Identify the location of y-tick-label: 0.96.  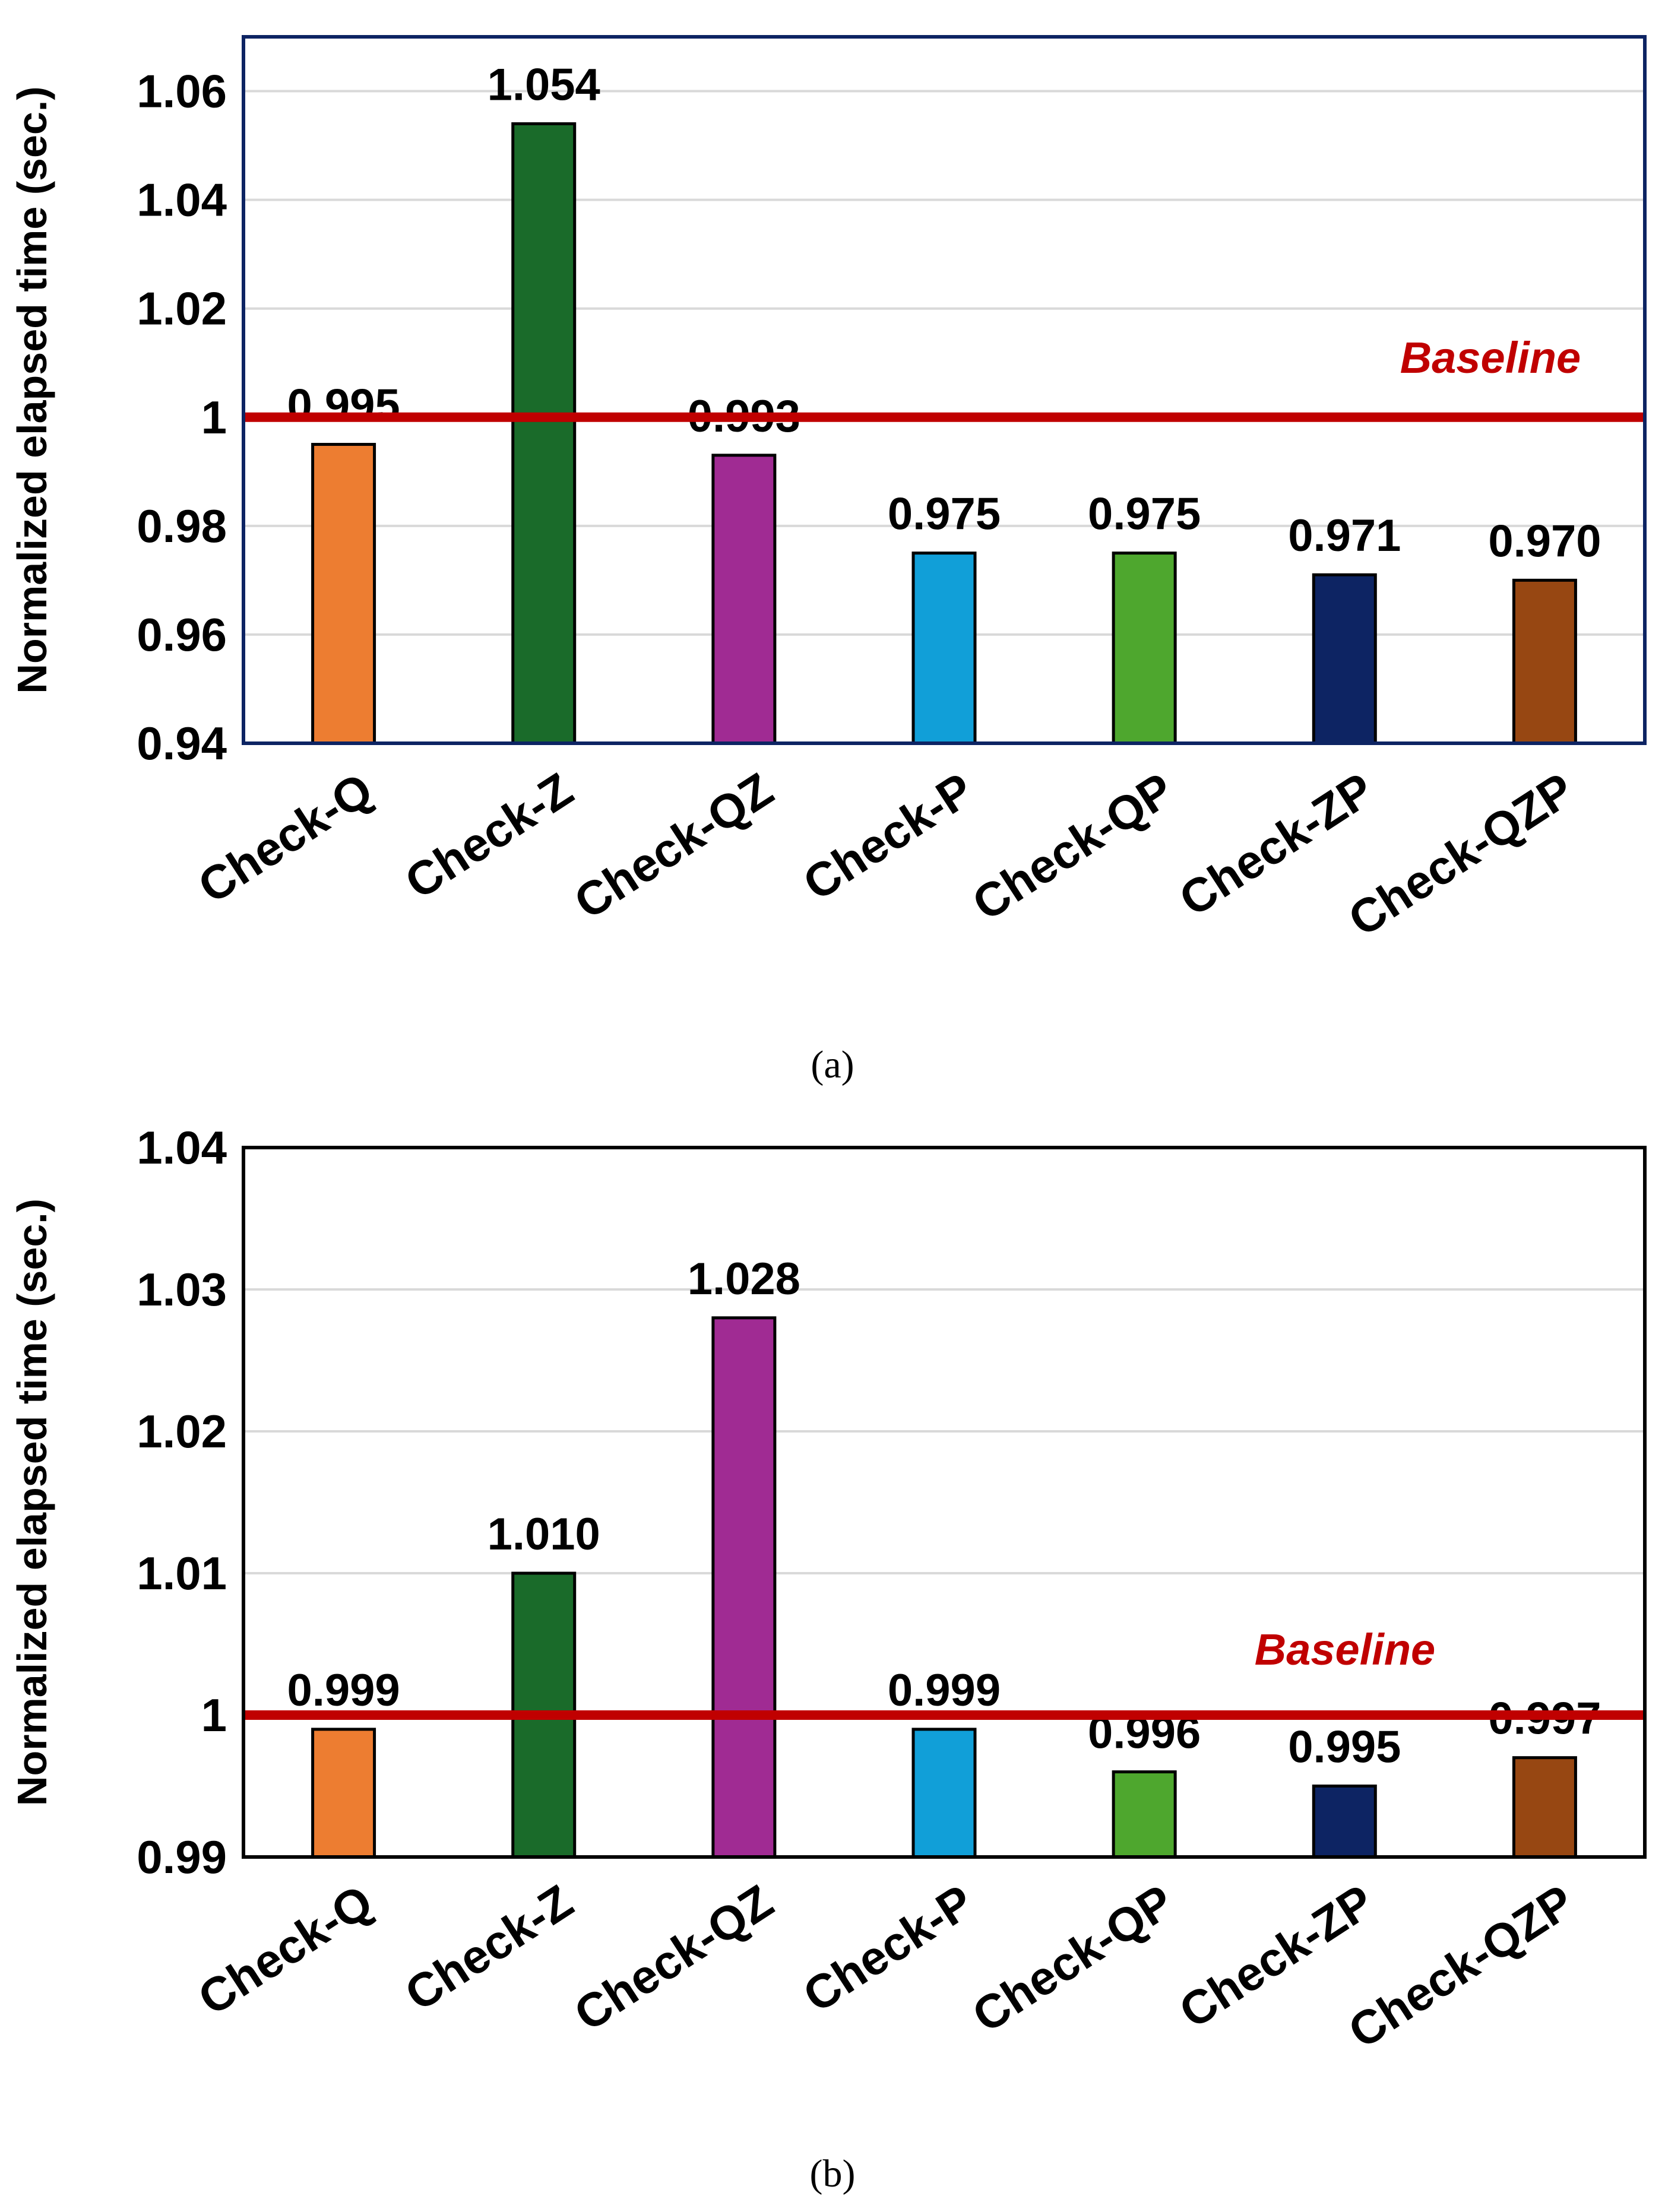
(182, 635).